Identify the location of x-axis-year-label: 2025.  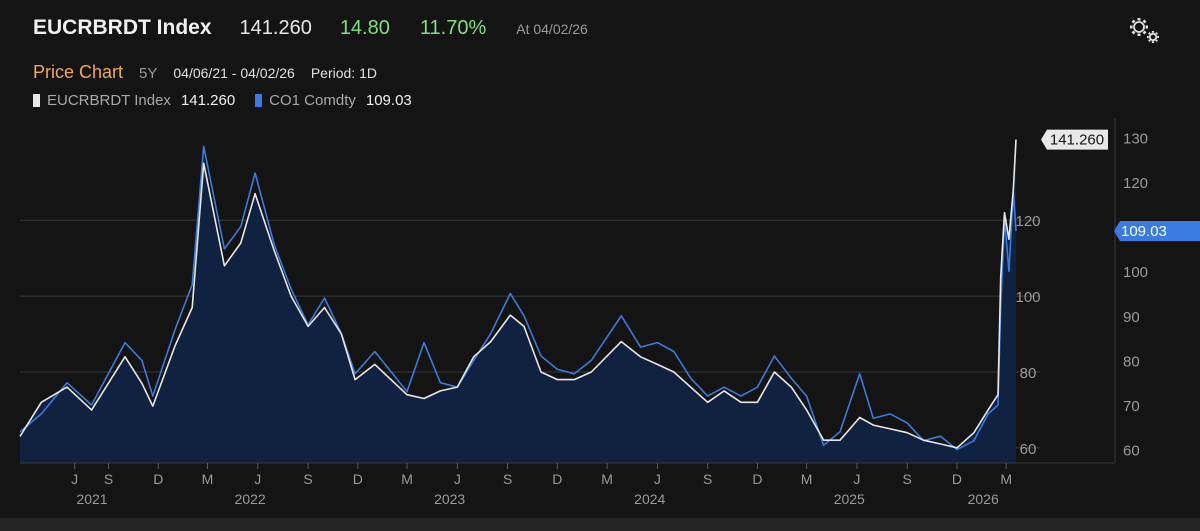
(849, 499).